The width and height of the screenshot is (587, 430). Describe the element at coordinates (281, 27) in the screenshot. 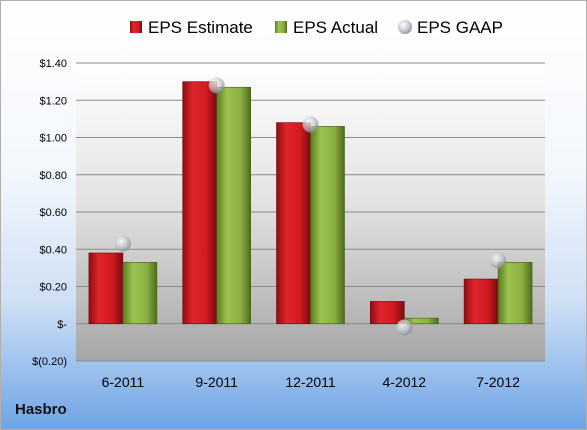

I see `legend-swatch-eps-actual` at that location.